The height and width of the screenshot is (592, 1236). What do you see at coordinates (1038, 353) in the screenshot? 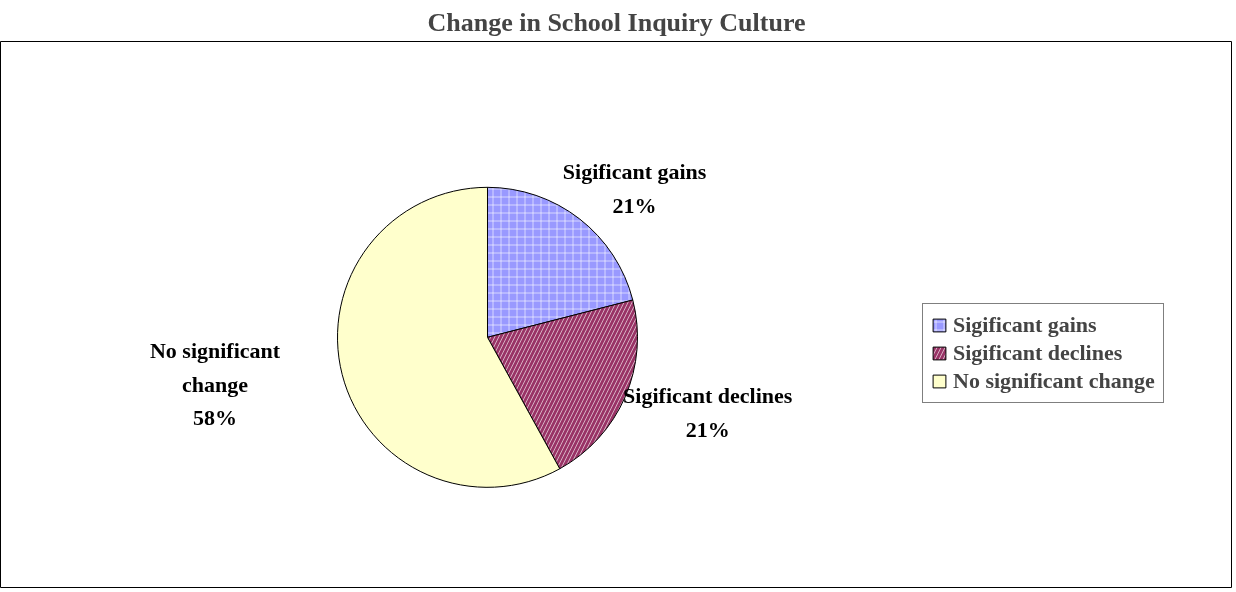
I see `legend-label: Sigificant declines` at bounding box center [1038, 353].